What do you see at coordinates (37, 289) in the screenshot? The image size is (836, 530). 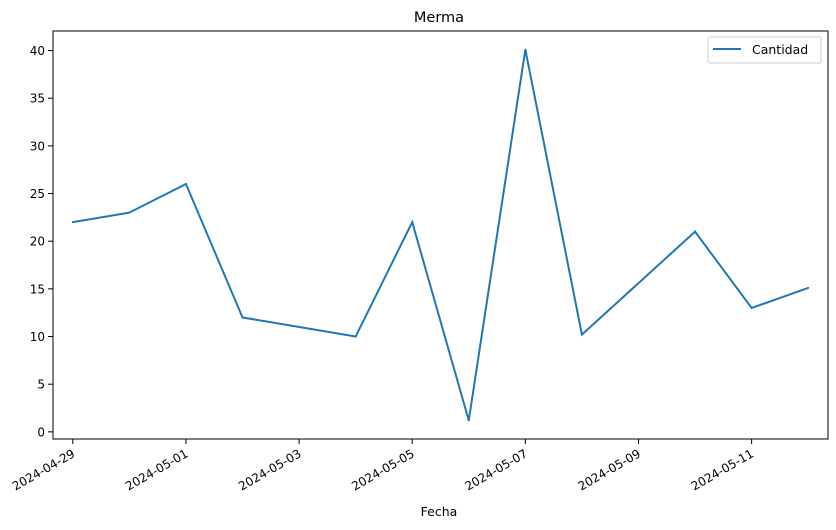 I see `y-tick-label: 15` at bounding box center [37, 289].